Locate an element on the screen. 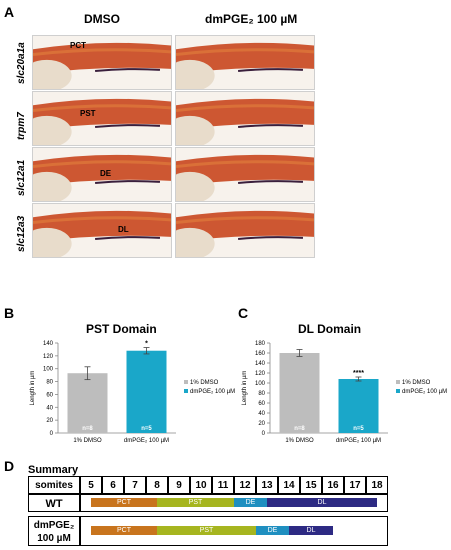 Image resolution: width=451 pixels, height=550 pixels. pst-chart-y-tick-label: 120 is located at coordinates (48, 357).